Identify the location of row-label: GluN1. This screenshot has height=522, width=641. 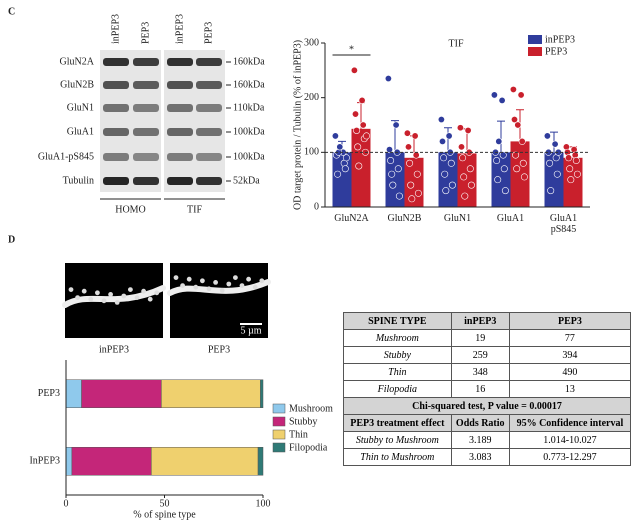
(80, 107).